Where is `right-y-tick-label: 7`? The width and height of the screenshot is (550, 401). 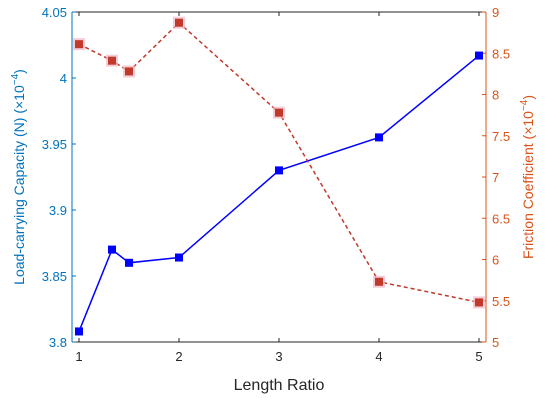 right-y-tick-label: 7 is located at coordinates (495, 177).